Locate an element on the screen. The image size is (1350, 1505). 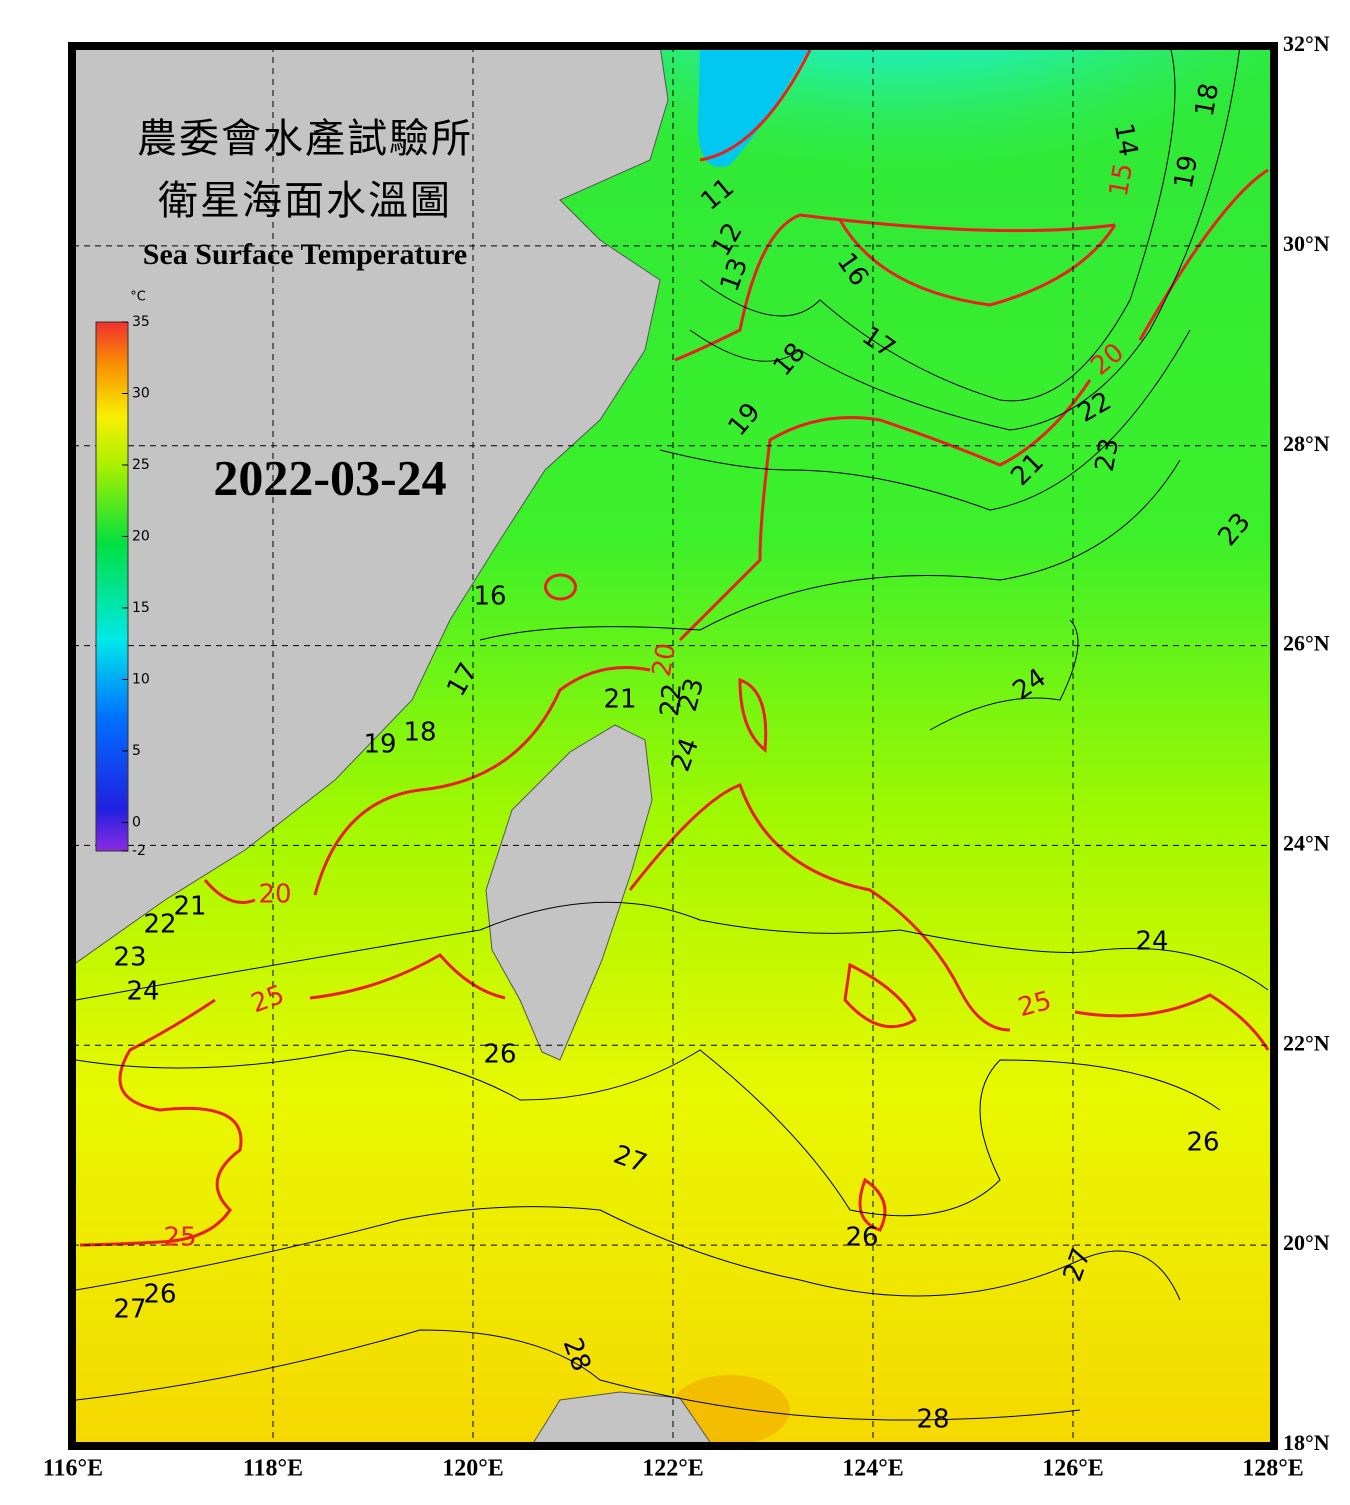
minor-contour-label: 28 is located at coordinates (932, 1420).